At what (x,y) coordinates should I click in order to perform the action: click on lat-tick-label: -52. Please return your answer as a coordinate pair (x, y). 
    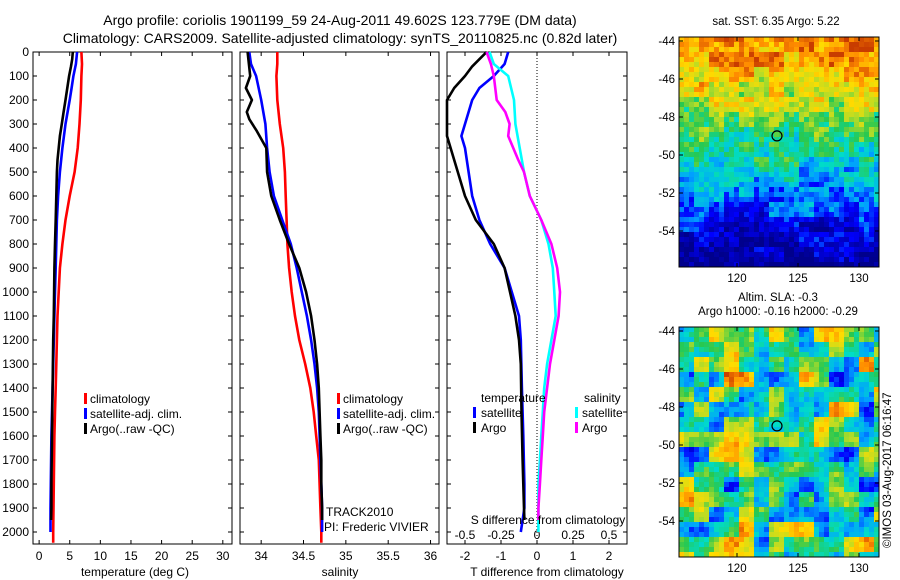
    Looking at the image, I should click on (666, 194).